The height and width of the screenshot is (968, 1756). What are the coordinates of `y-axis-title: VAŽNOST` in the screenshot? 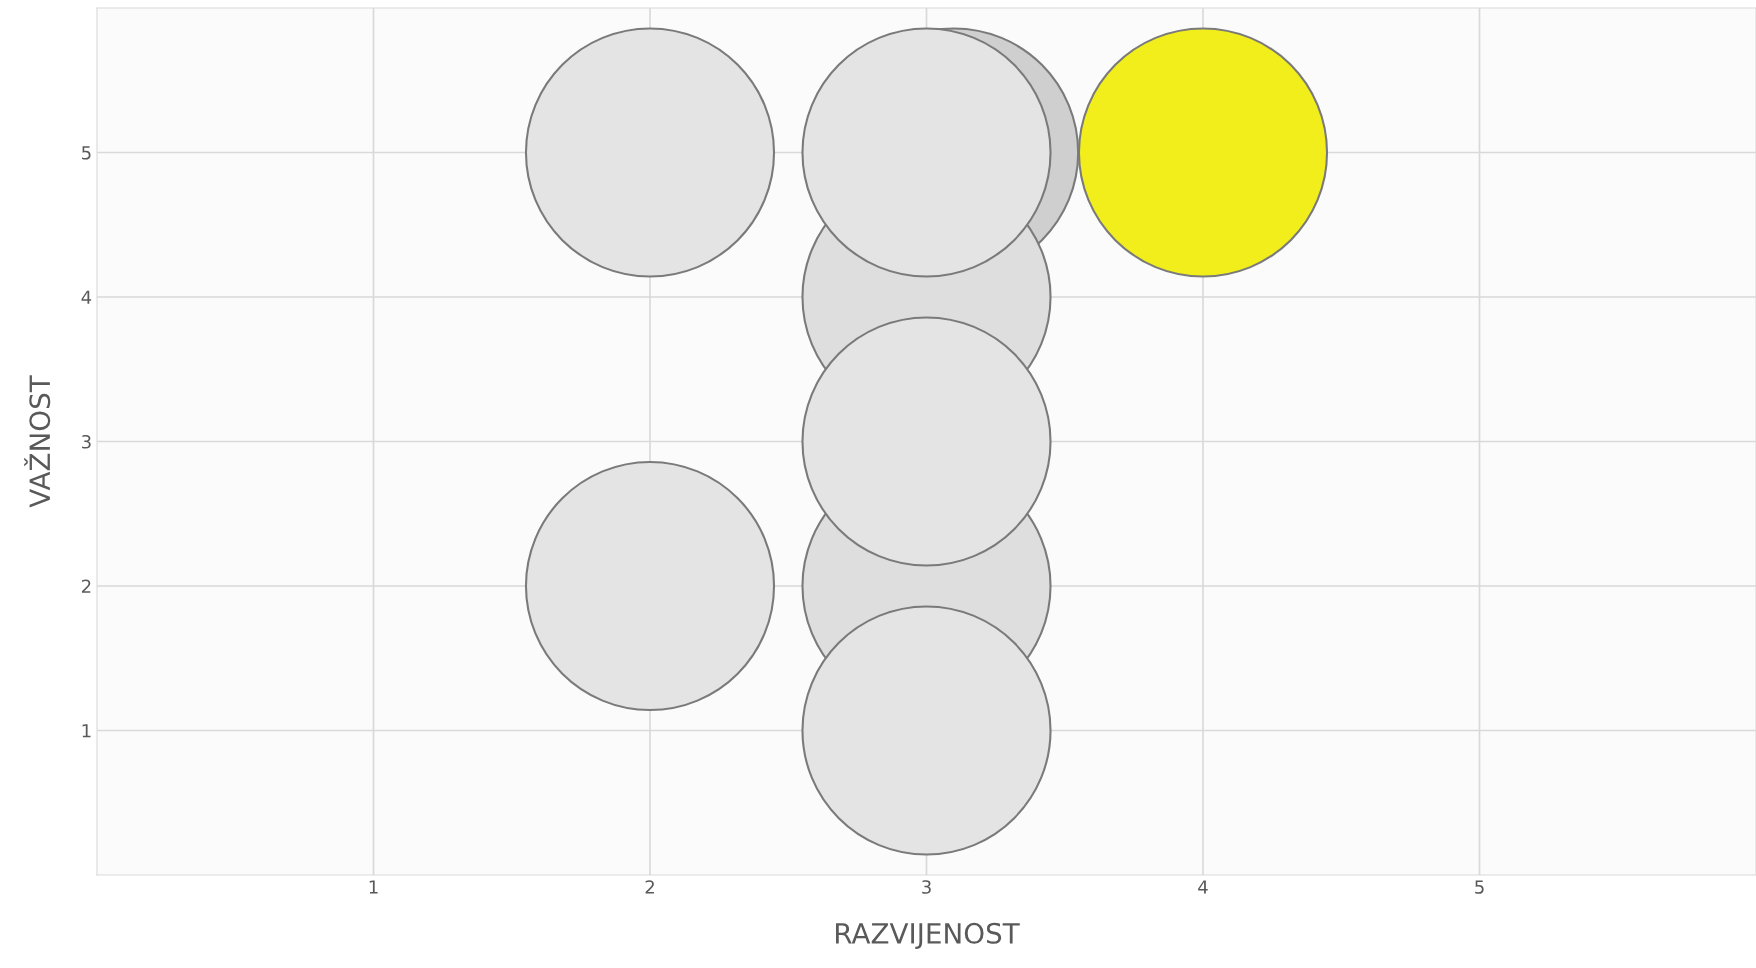 It's located at (37, 441).